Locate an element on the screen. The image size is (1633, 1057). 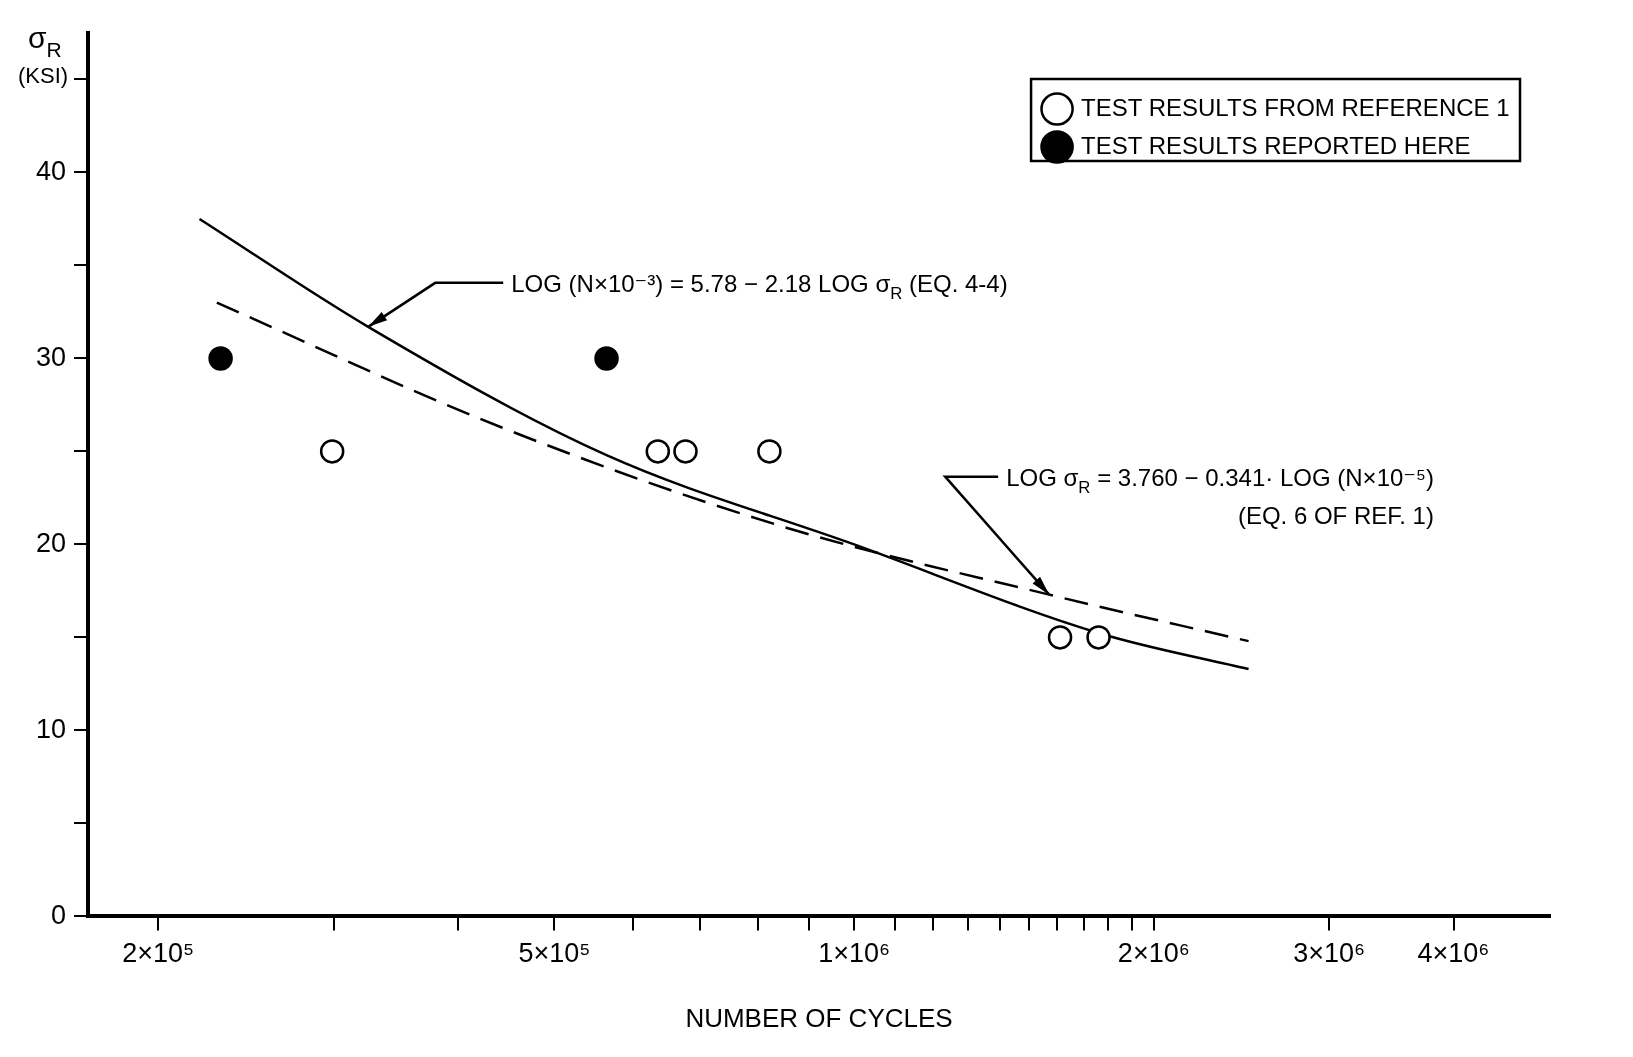
legend-label: TEST RESULTS REPORTED HERE is located at coordinates (1276, 145).